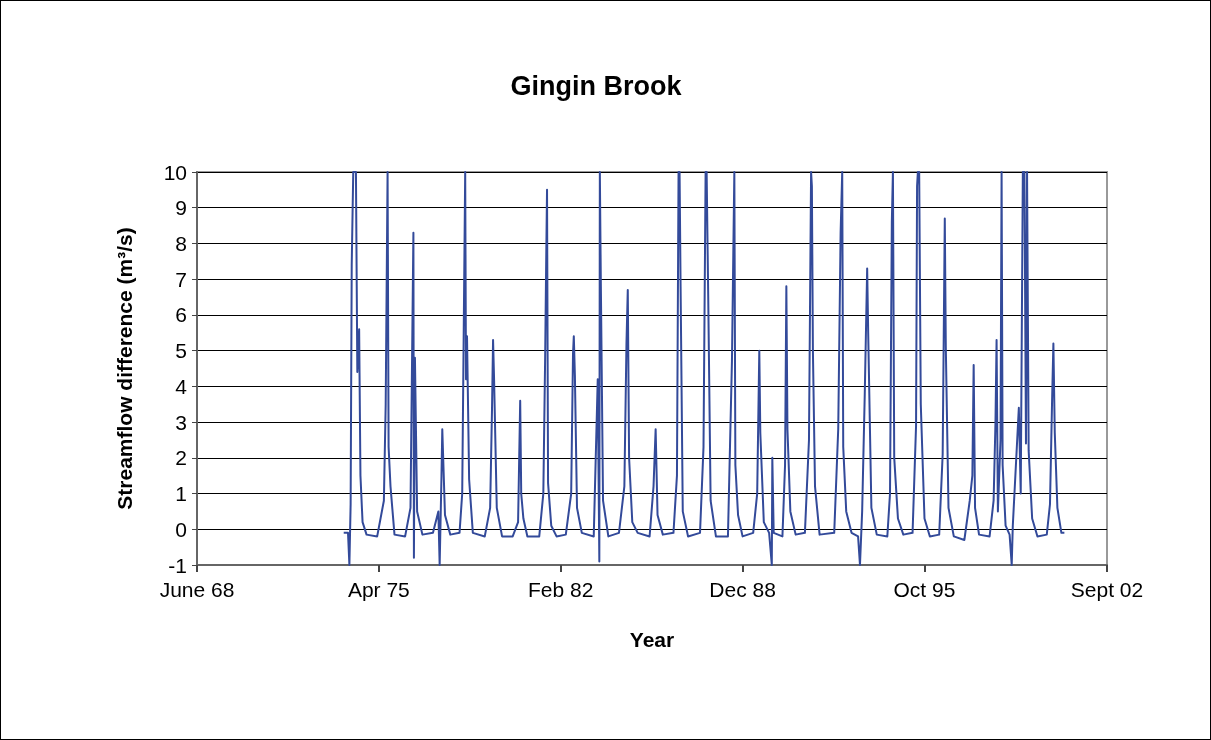 The width and height of the screenshot is (1211, 740). What do you see at coordinates (181, 243) in the screenshot?
I see `y-tick-label: 8` at bounding box center [181, 243].